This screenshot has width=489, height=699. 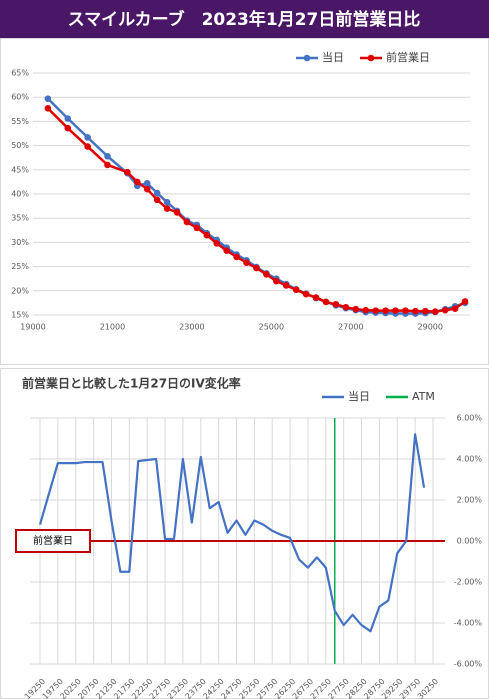 I want to click on baseline-label-box, so click(x=53, y=541).